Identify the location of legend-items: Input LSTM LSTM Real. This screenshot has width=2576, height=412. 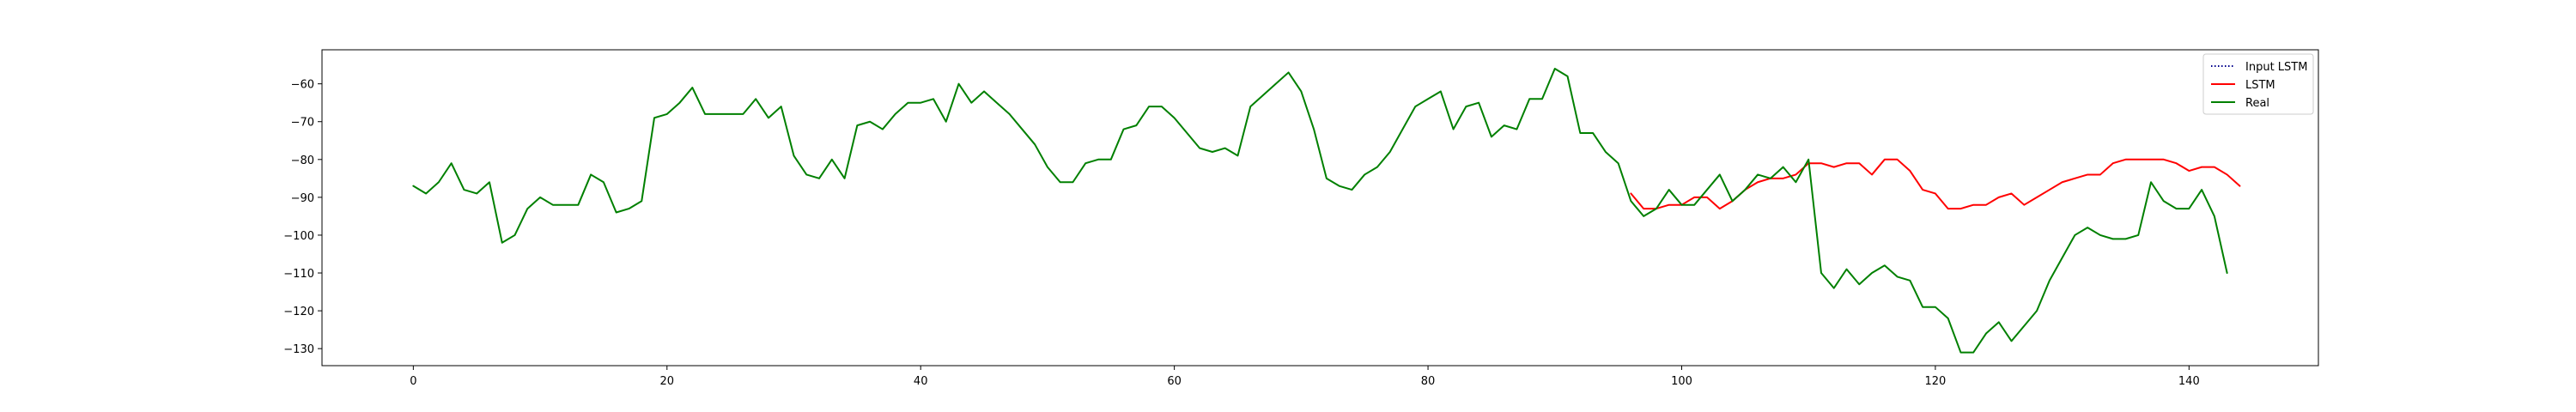
(2259, 85).